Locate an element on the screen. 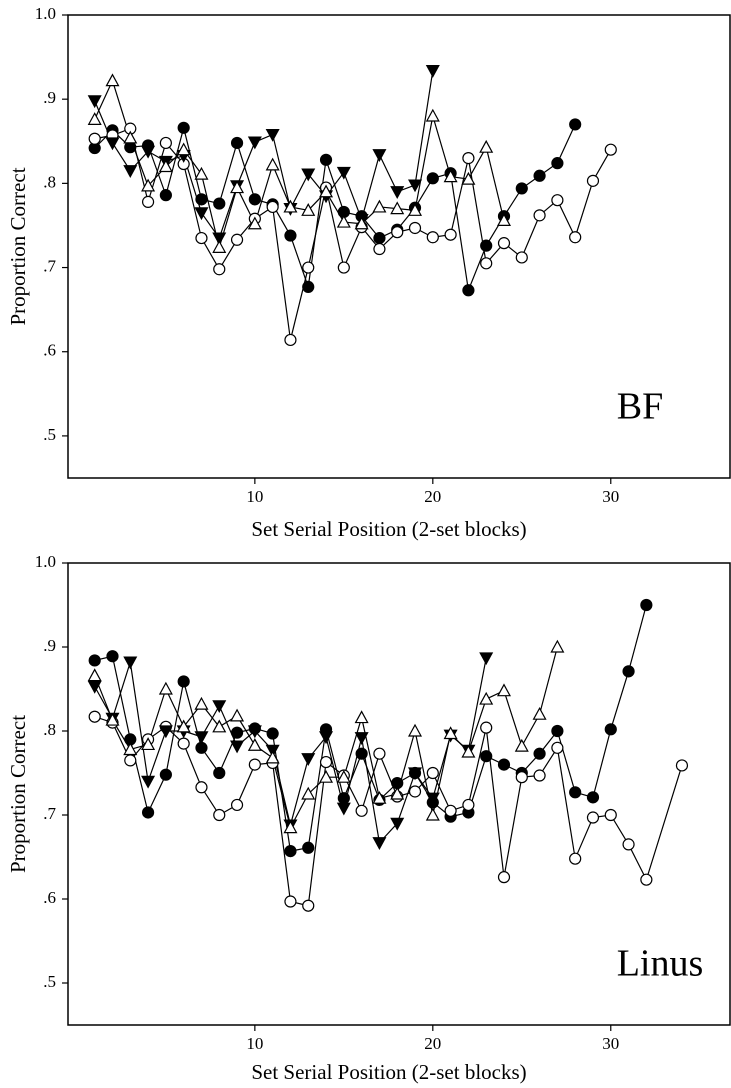  y-tick-label: .9 is located at coordinates (49, 97).